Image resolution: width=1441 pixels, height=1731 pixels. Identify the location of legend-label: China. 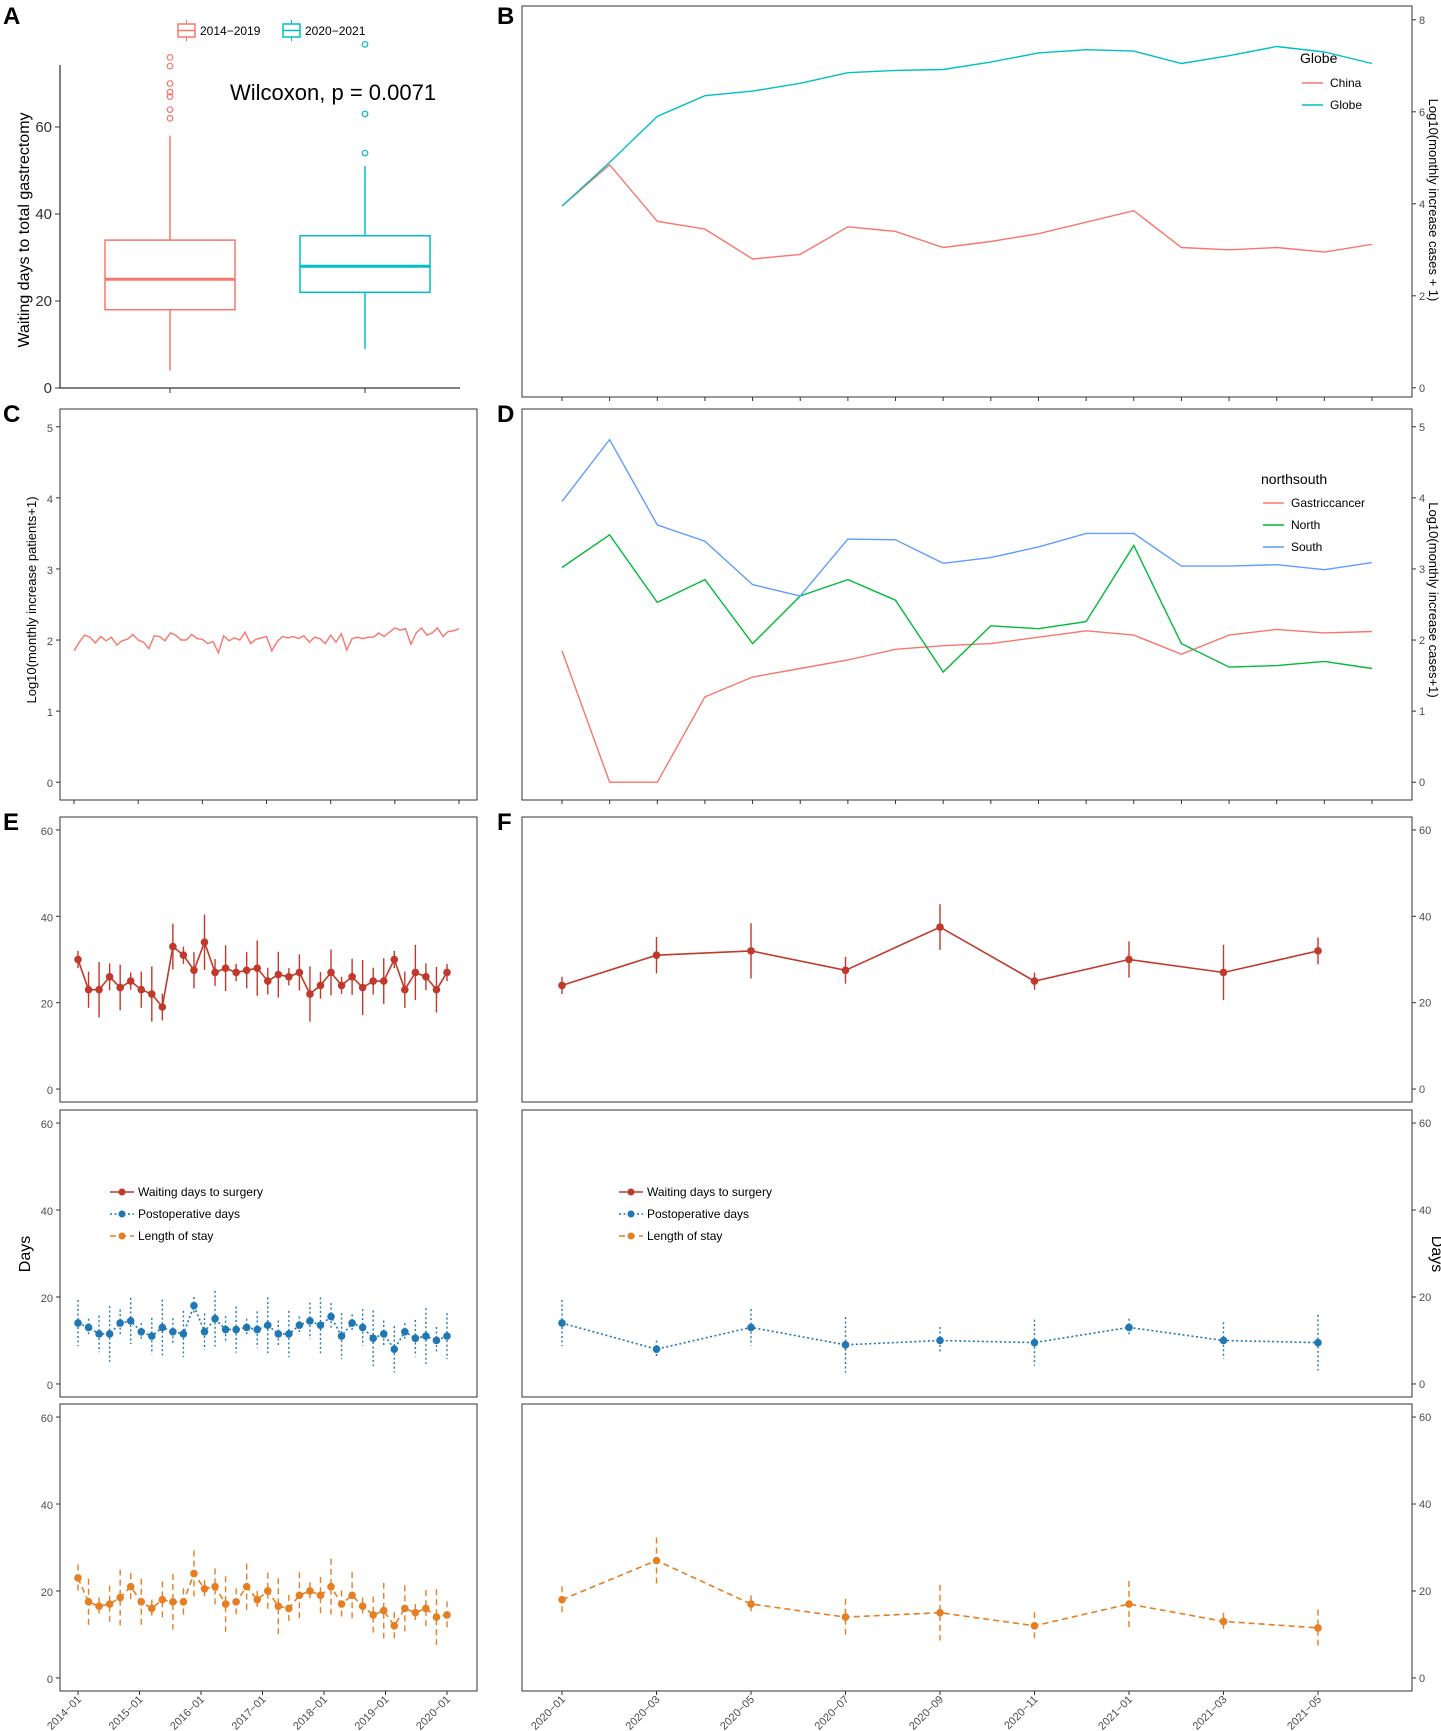
(1346, 83).